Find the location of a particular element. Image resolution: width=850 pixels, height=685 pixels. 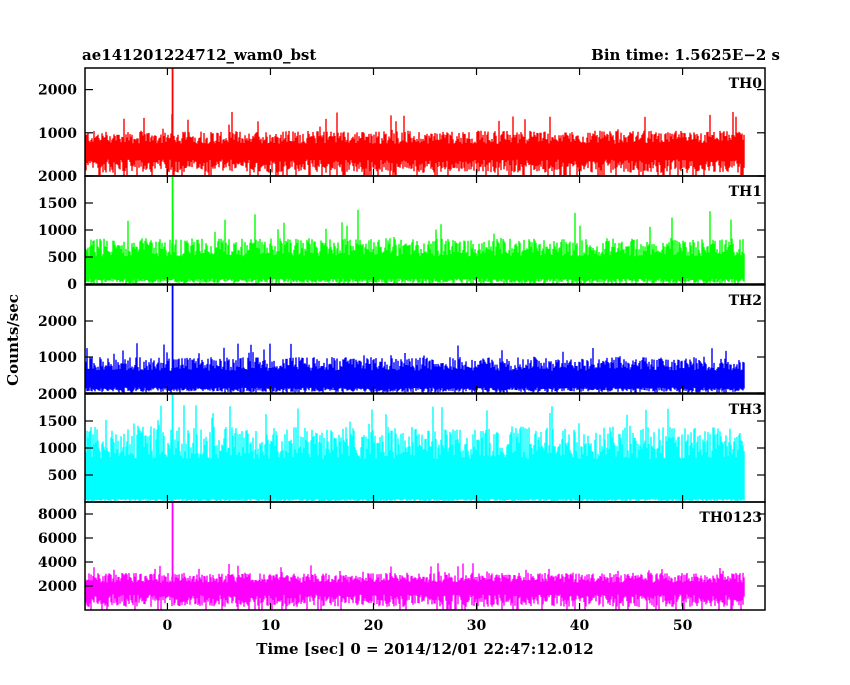

x-tick-label: 10 is located at coordinates (271, 626).